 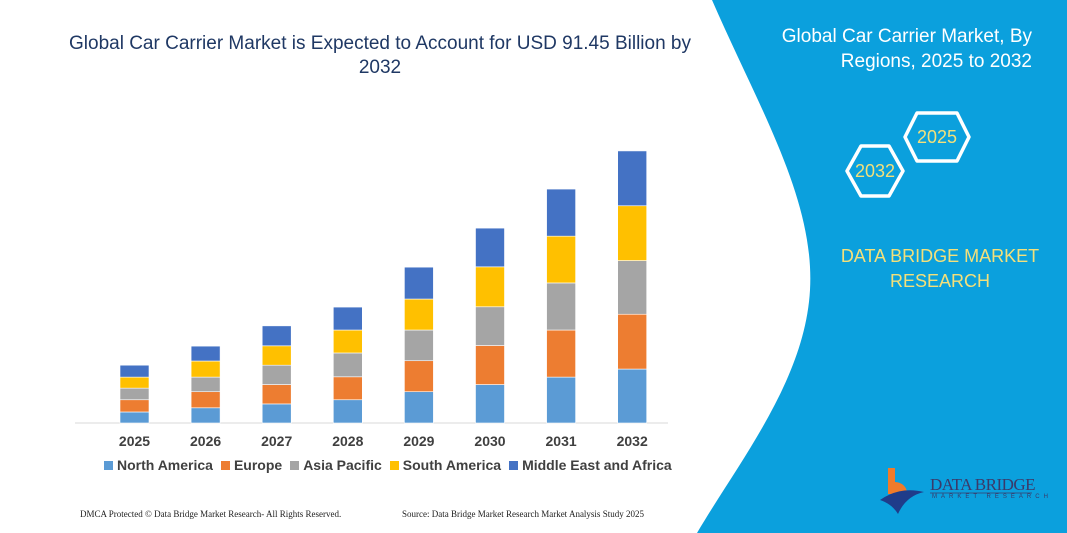 I want to click on brand-name: DATA BRIDGE MARKET RESEARCH, so click(x=940, y=268).